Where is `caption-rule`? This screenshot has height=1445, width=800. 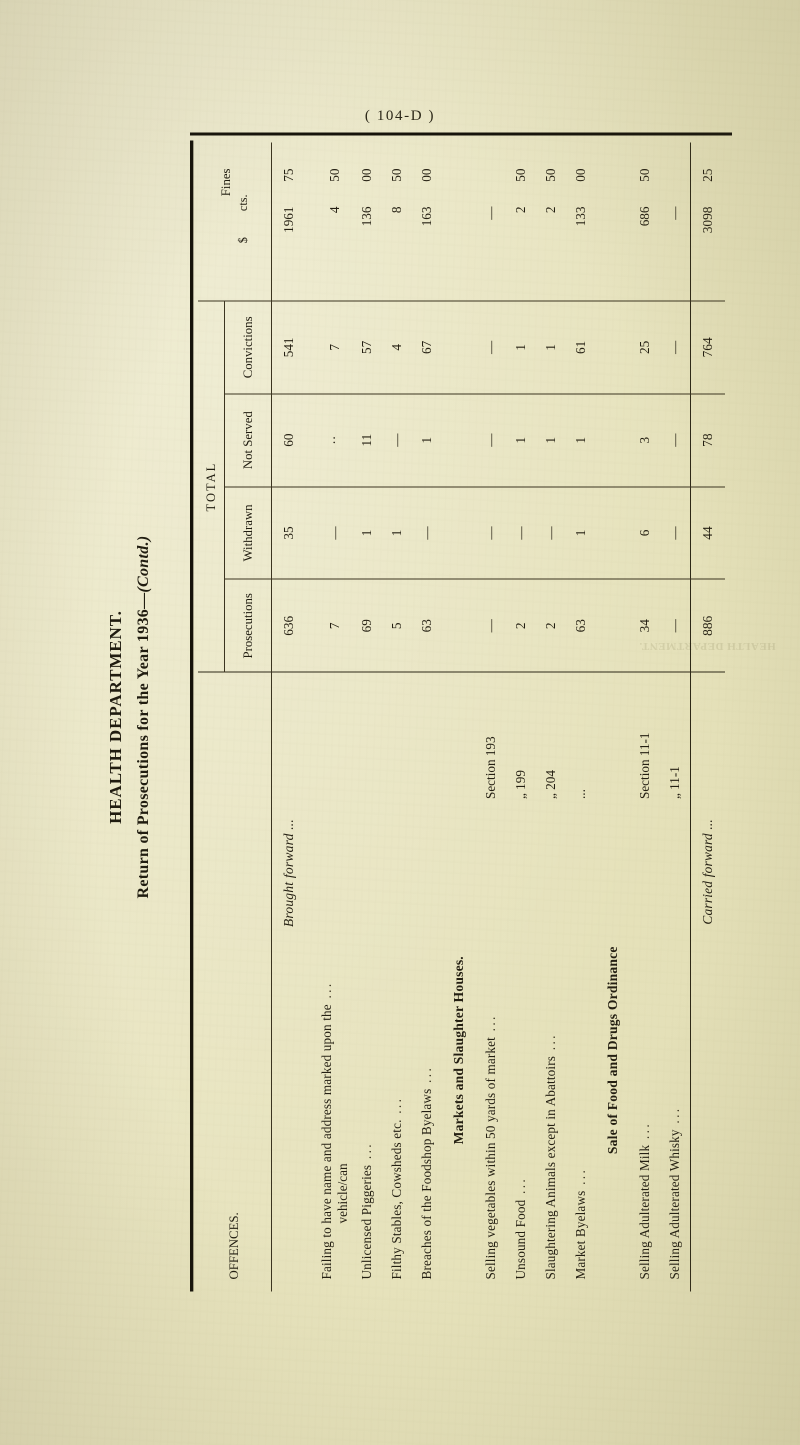 caption-rule is located at coordinates (191, 715).